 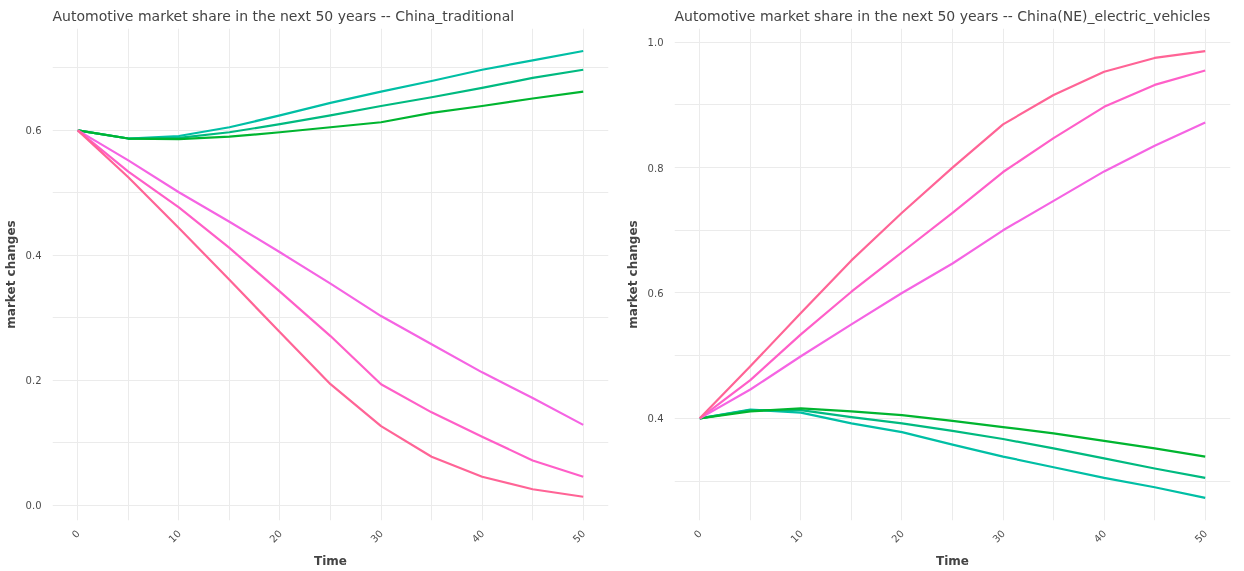 I want to click on chart-title: Automotive market share in the next 50 years -- China_traditional, so click(x=283, y=15).